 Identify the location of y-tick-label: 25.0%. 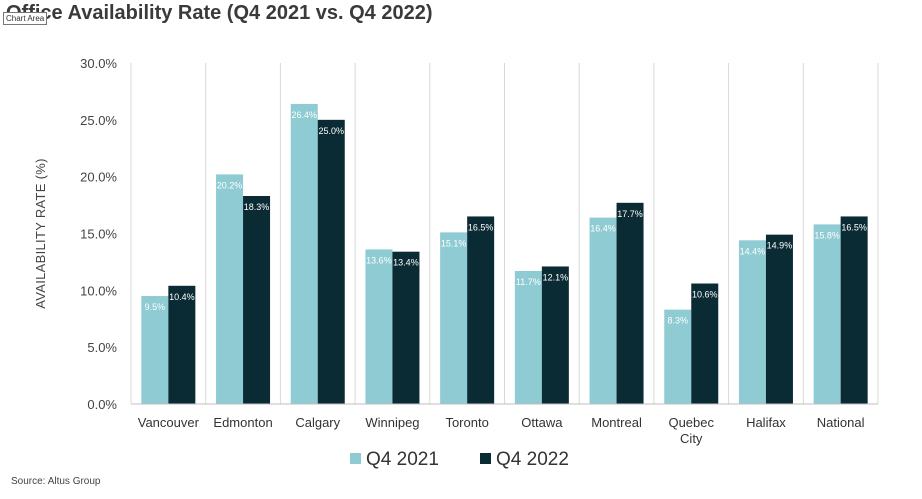
(98, 120).